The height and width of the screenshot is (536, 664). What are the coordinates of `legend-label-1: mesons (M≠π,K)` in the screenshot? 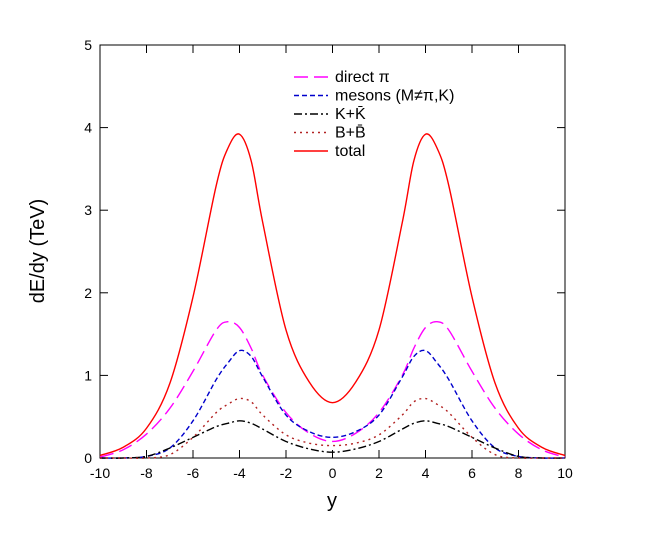 It's located at (394, 96).